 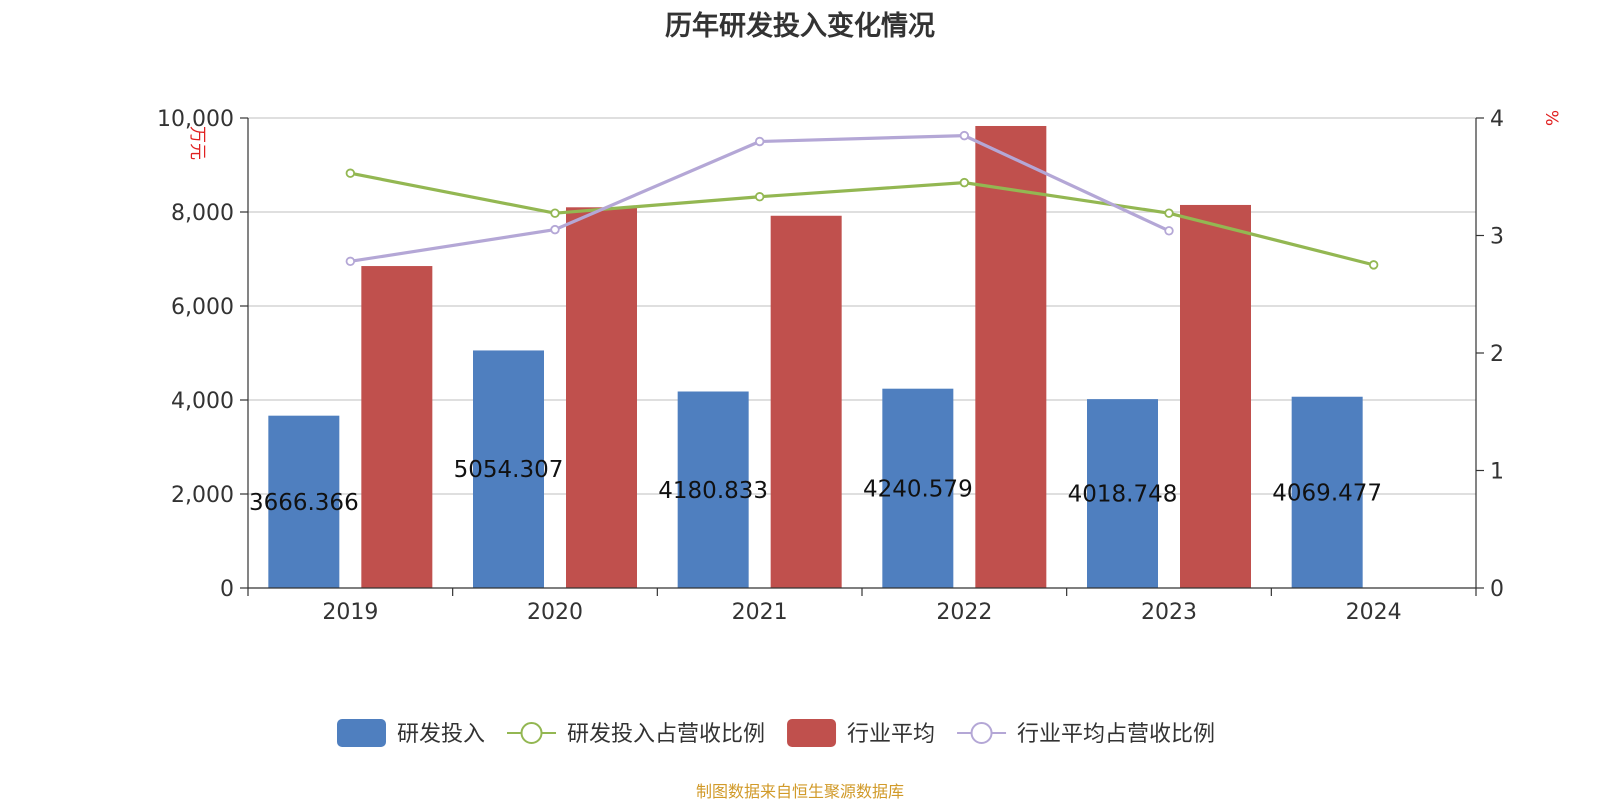 What do you see at coordinates (1551, 118) in the screenshot?
I see `y-right-axis-label: %` at bounding box center [1551, 118].